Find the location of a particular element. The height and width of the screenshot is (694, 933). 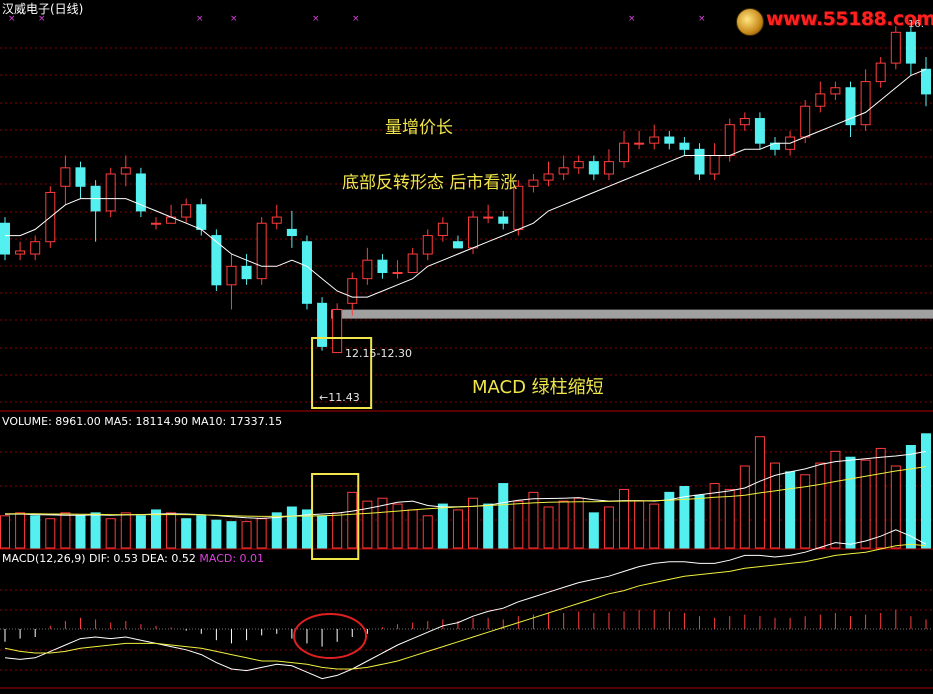

highlight-box-volume is located at coordinates (335, 516).